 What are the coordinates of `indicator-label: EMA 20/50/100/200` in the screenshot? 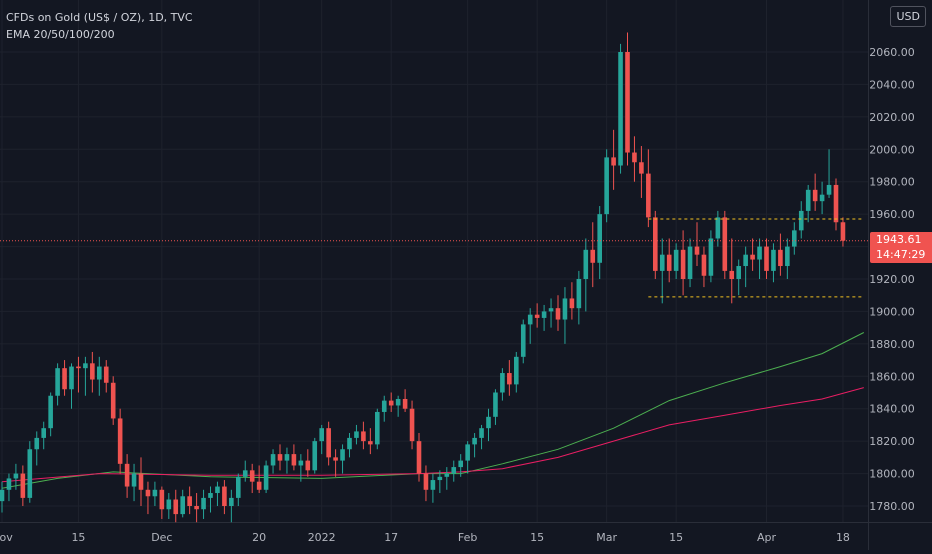 It's located at (60, 34).